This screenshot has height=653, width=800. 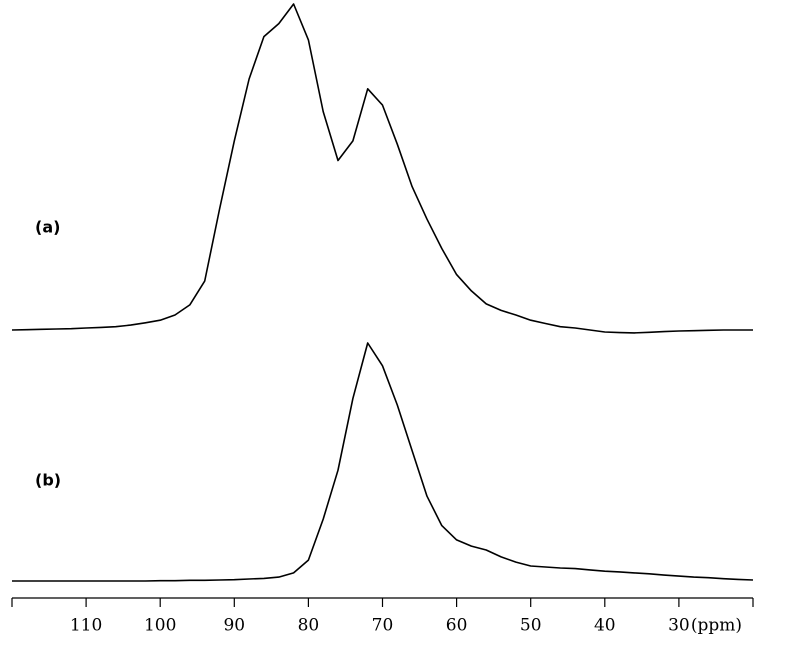 I want to click on x-axis-label: (ppm), so click(x=716, y=626).